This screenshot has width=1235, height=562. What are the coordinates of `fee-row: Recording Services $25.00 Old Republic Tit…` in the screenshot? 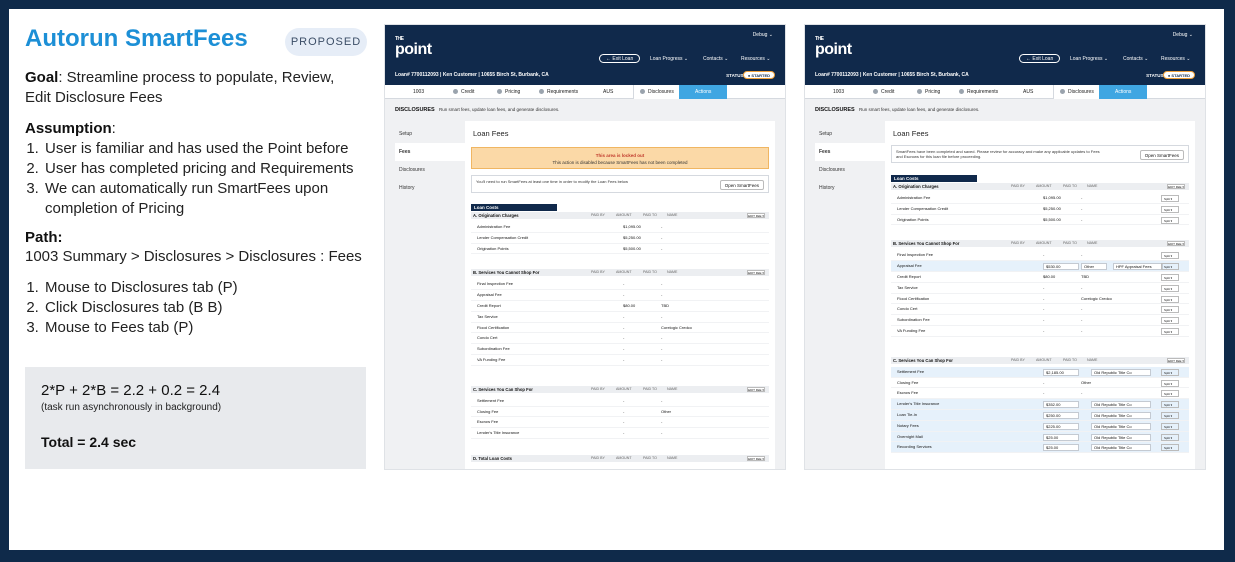 It's located at (1040, 448).